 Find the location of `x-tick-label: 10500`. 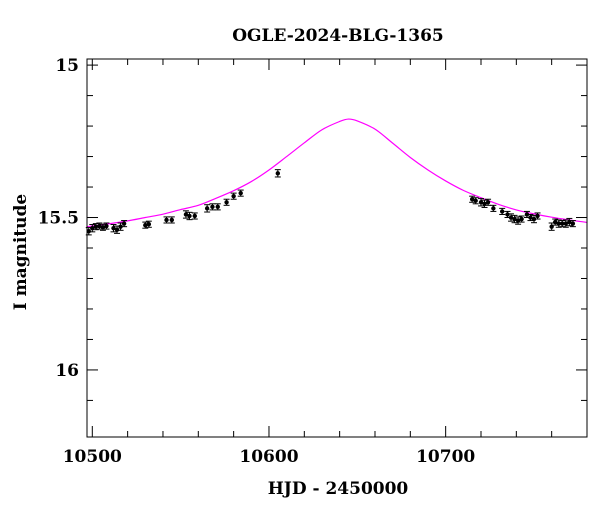

x-tick-label: 10500 is located at coordinates (92, 457).